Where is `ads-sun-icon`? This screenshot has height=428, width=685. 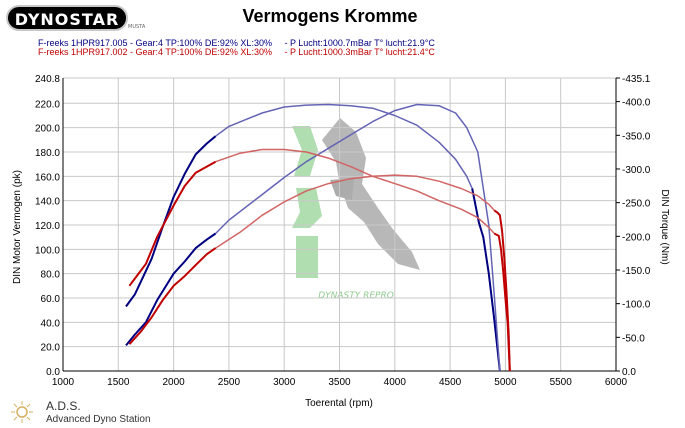 ads-sun-icon is located at coordinates (22, 412).